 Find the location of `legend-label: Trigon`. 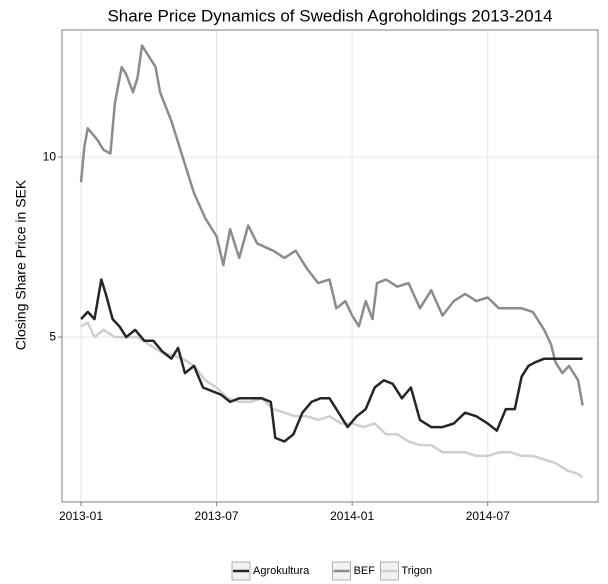

legend-label: Trigon is located at coordinates (416, 571).